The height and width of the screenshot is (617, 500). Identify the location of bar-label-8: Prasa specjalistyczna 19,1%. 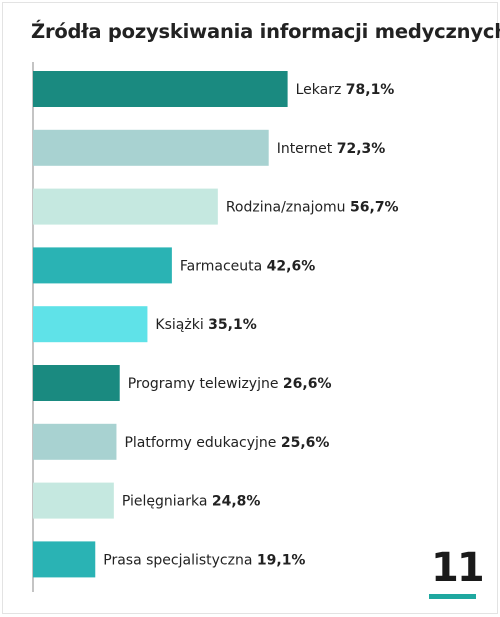
(204, 560).